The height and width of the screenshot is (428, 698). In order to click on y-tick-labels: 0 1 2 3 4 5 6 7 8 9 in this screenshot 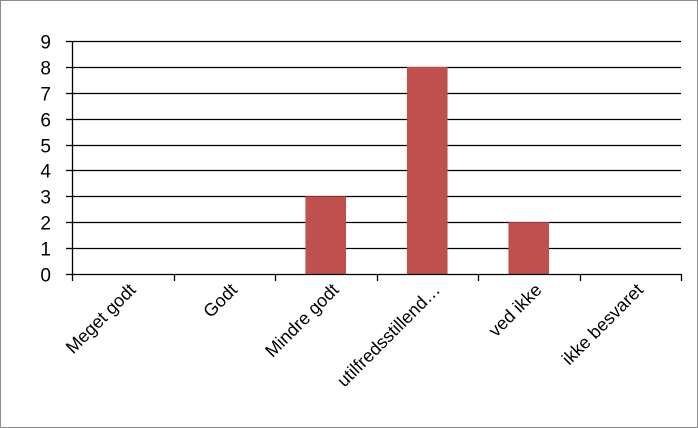, I will do `click(45, 160)`.